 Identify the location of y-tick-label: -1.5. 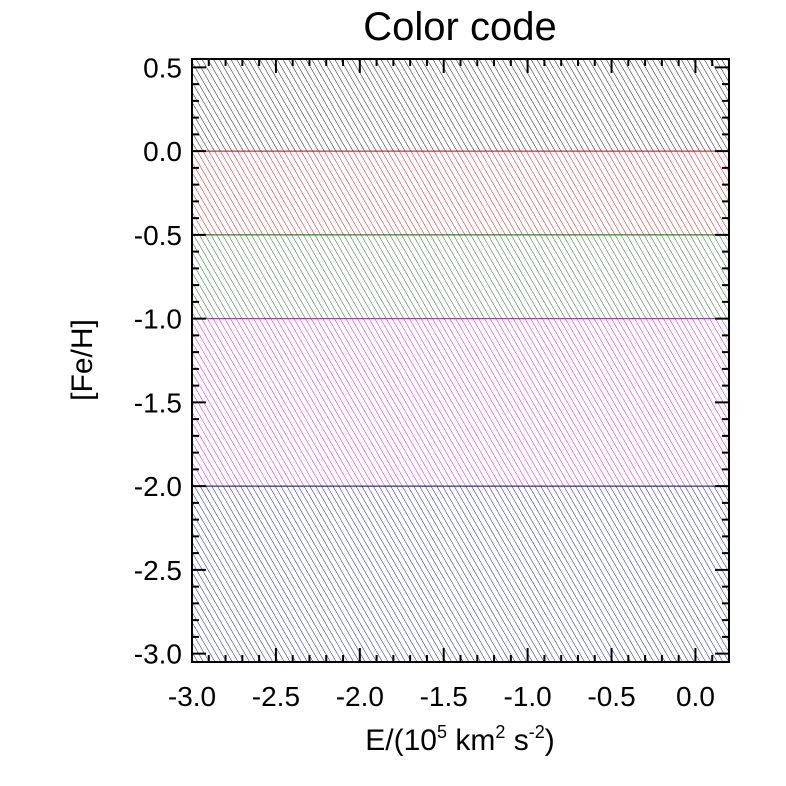
(158, 402).